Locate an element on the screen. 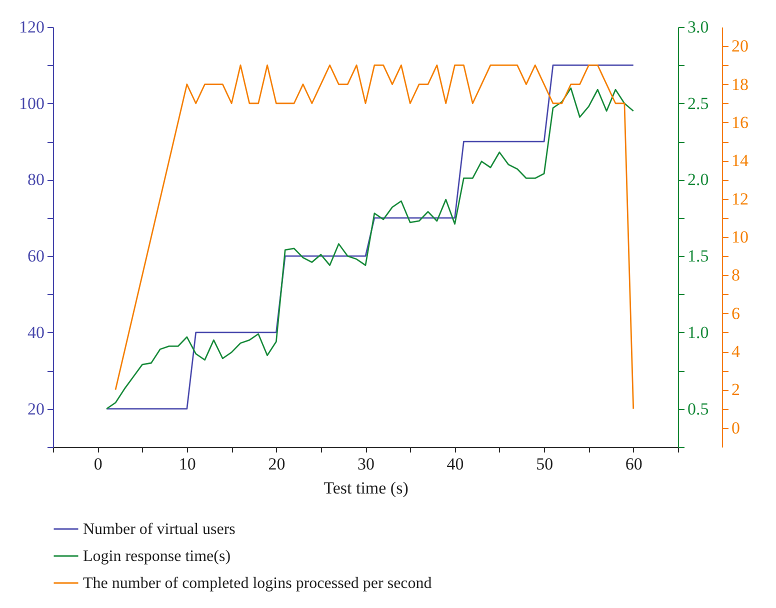 The width and height of the screenshot is (776, 608). y2-tick-label: 2.5 is located at coordinates (698, 103).